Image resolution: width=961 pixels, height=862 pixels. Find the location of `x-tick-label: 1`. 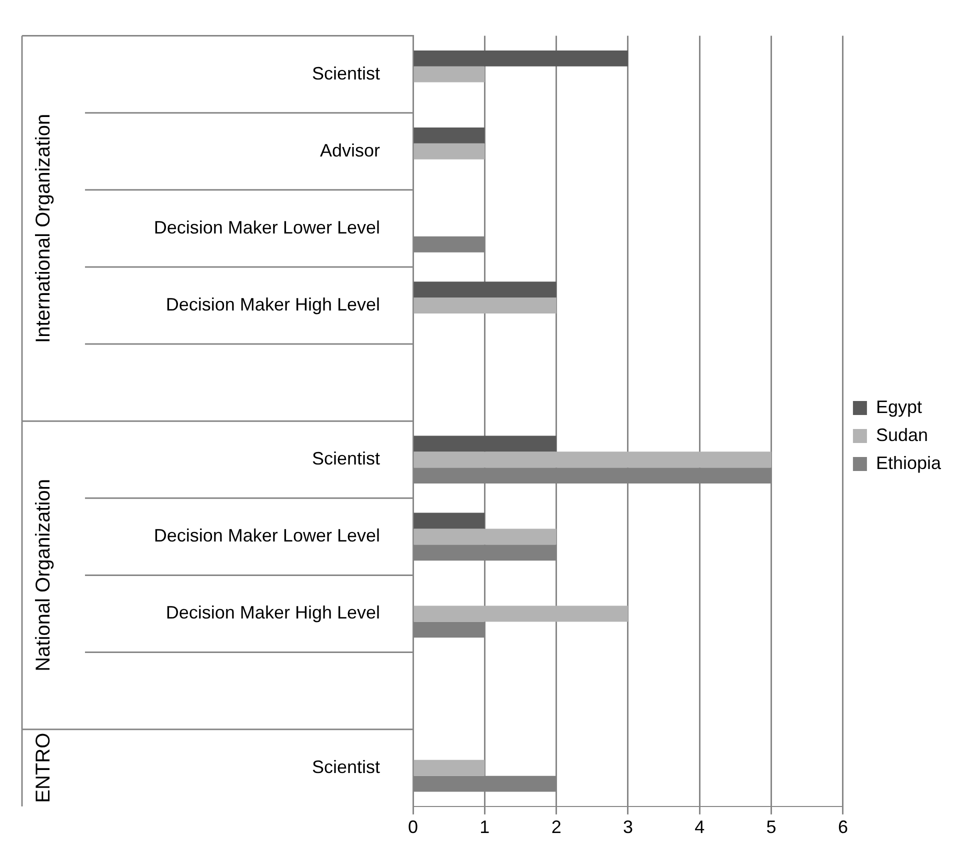

x-tick-label: 1 is located at coordinates (485, 827).